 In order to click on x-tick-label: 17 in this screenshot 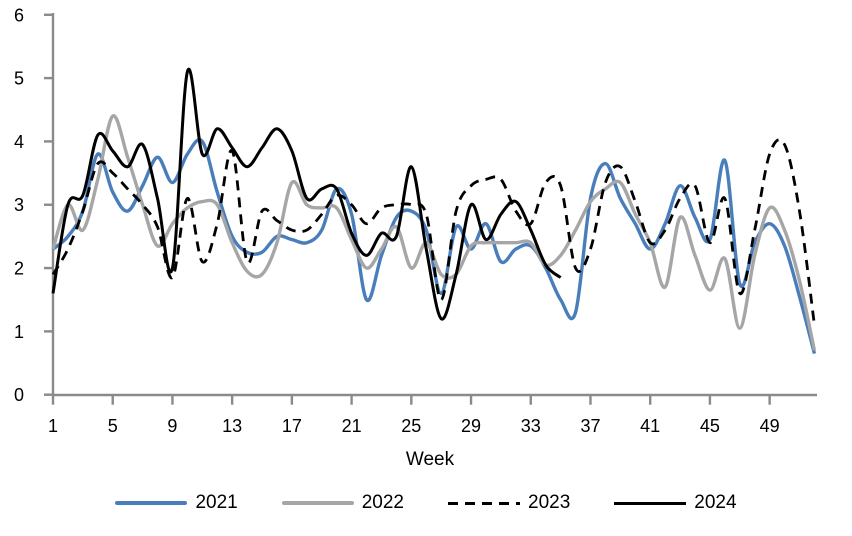, I will do `click(292, 426)`.